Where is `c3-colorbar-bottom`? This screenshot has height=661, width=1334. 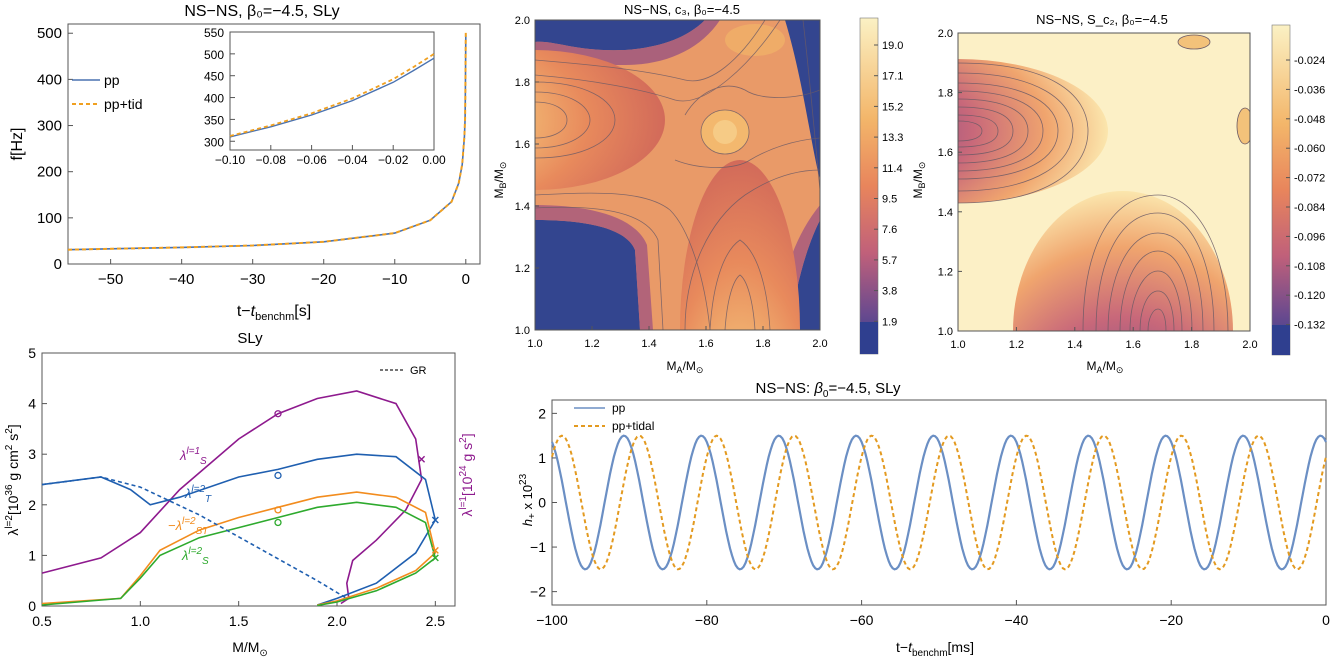
c3-colorbar-bottom is located at coordinates (869, 338).